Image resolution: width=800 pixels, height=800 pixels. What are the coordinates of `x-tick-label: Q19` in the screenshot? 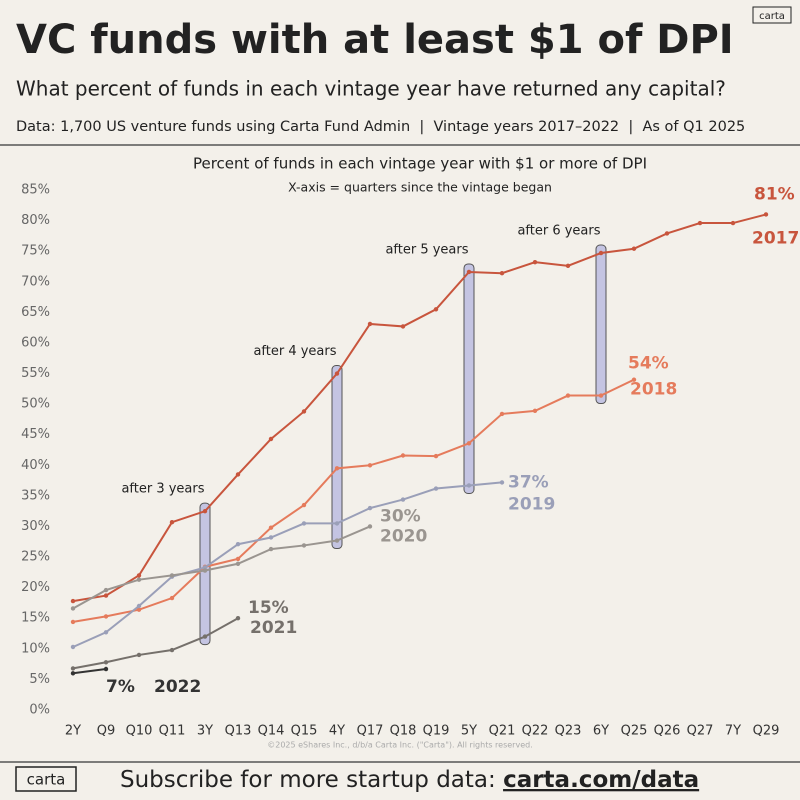 It's located at (436, 731).